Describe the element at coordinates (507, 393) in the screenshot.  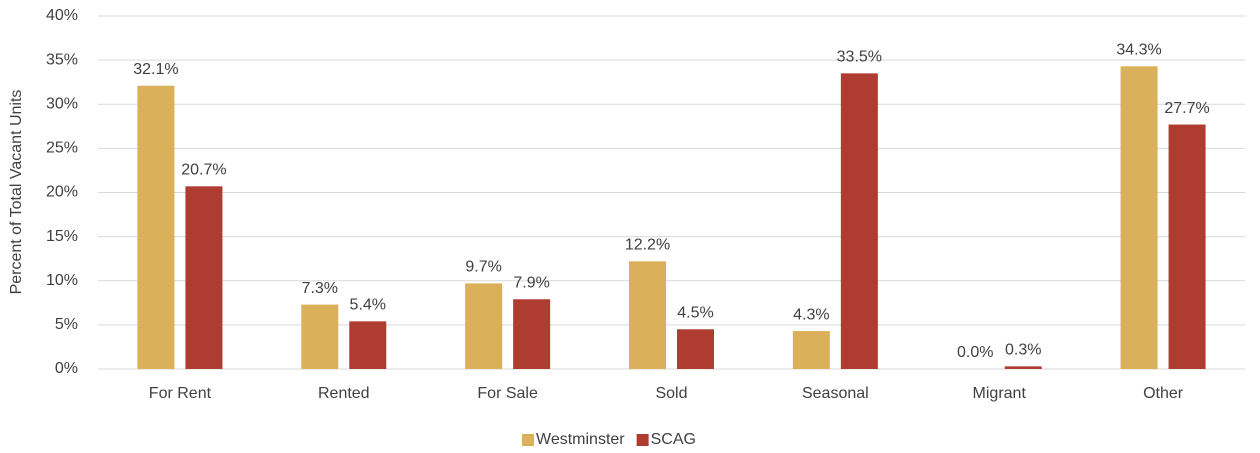
I see `x-tick-label: For Sale` at that location.